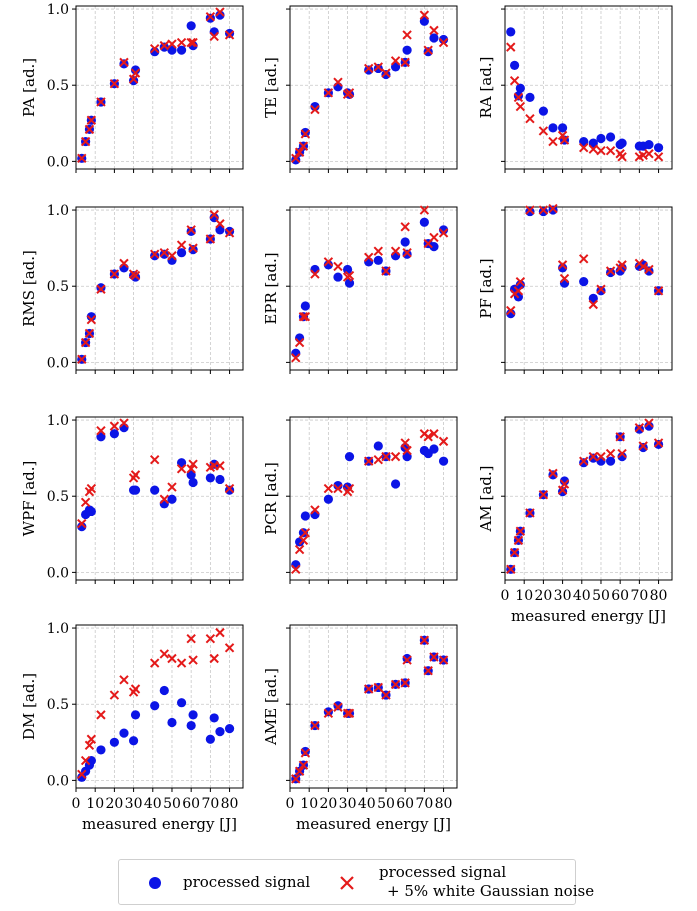 The width and height of the screenshot is (697, 911). Describe the element at coordinates (29, 288) in the screenshot. I see `y-axis-label: RMS [ad.]` at that location.